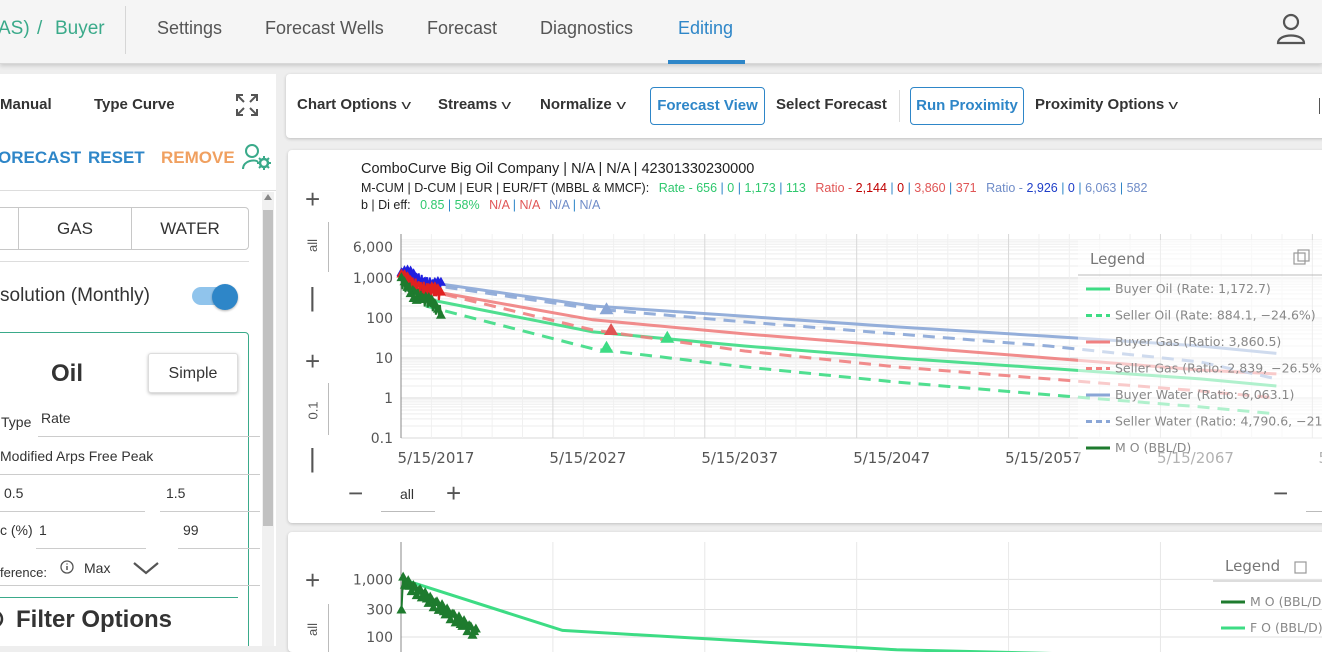 This screenshot has height=652, width=1322. Describe the element at coordinates (406, 104) in the screenshot. I see `chevron-down-icon: v` at that location.